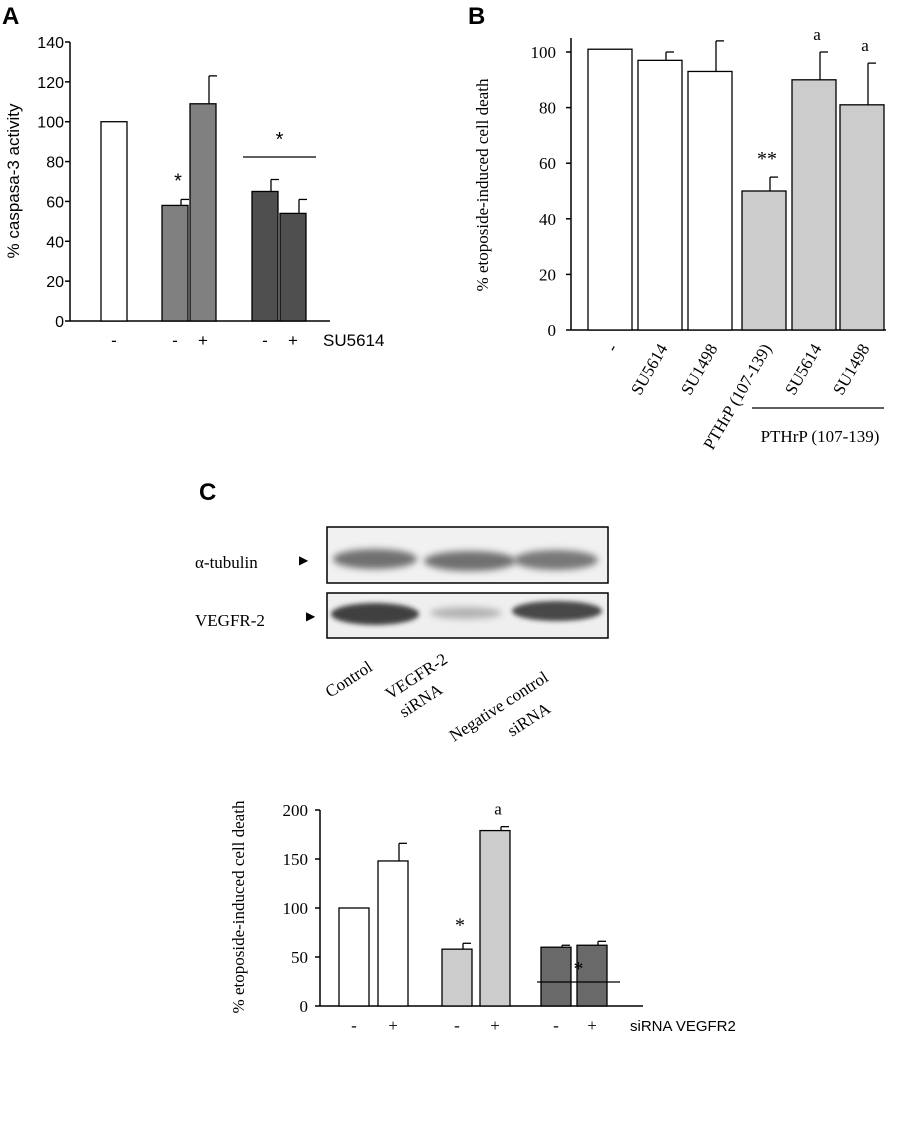 The height and width of the screenshot is (1121, 902). I want to click on blot-row-label-vegfr2: VEGFR-2, so click(230, 620).